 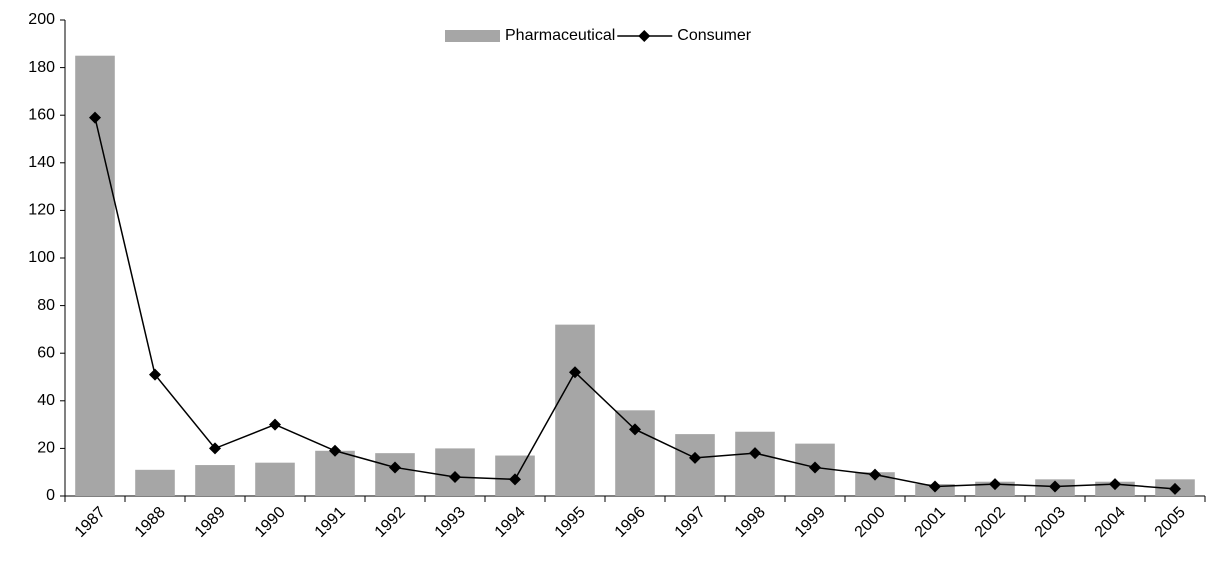 What do you see at coordinates (330, 522) in the screenshot?
I see `x-tick-label: 1991` at bounding box center [330, 522].